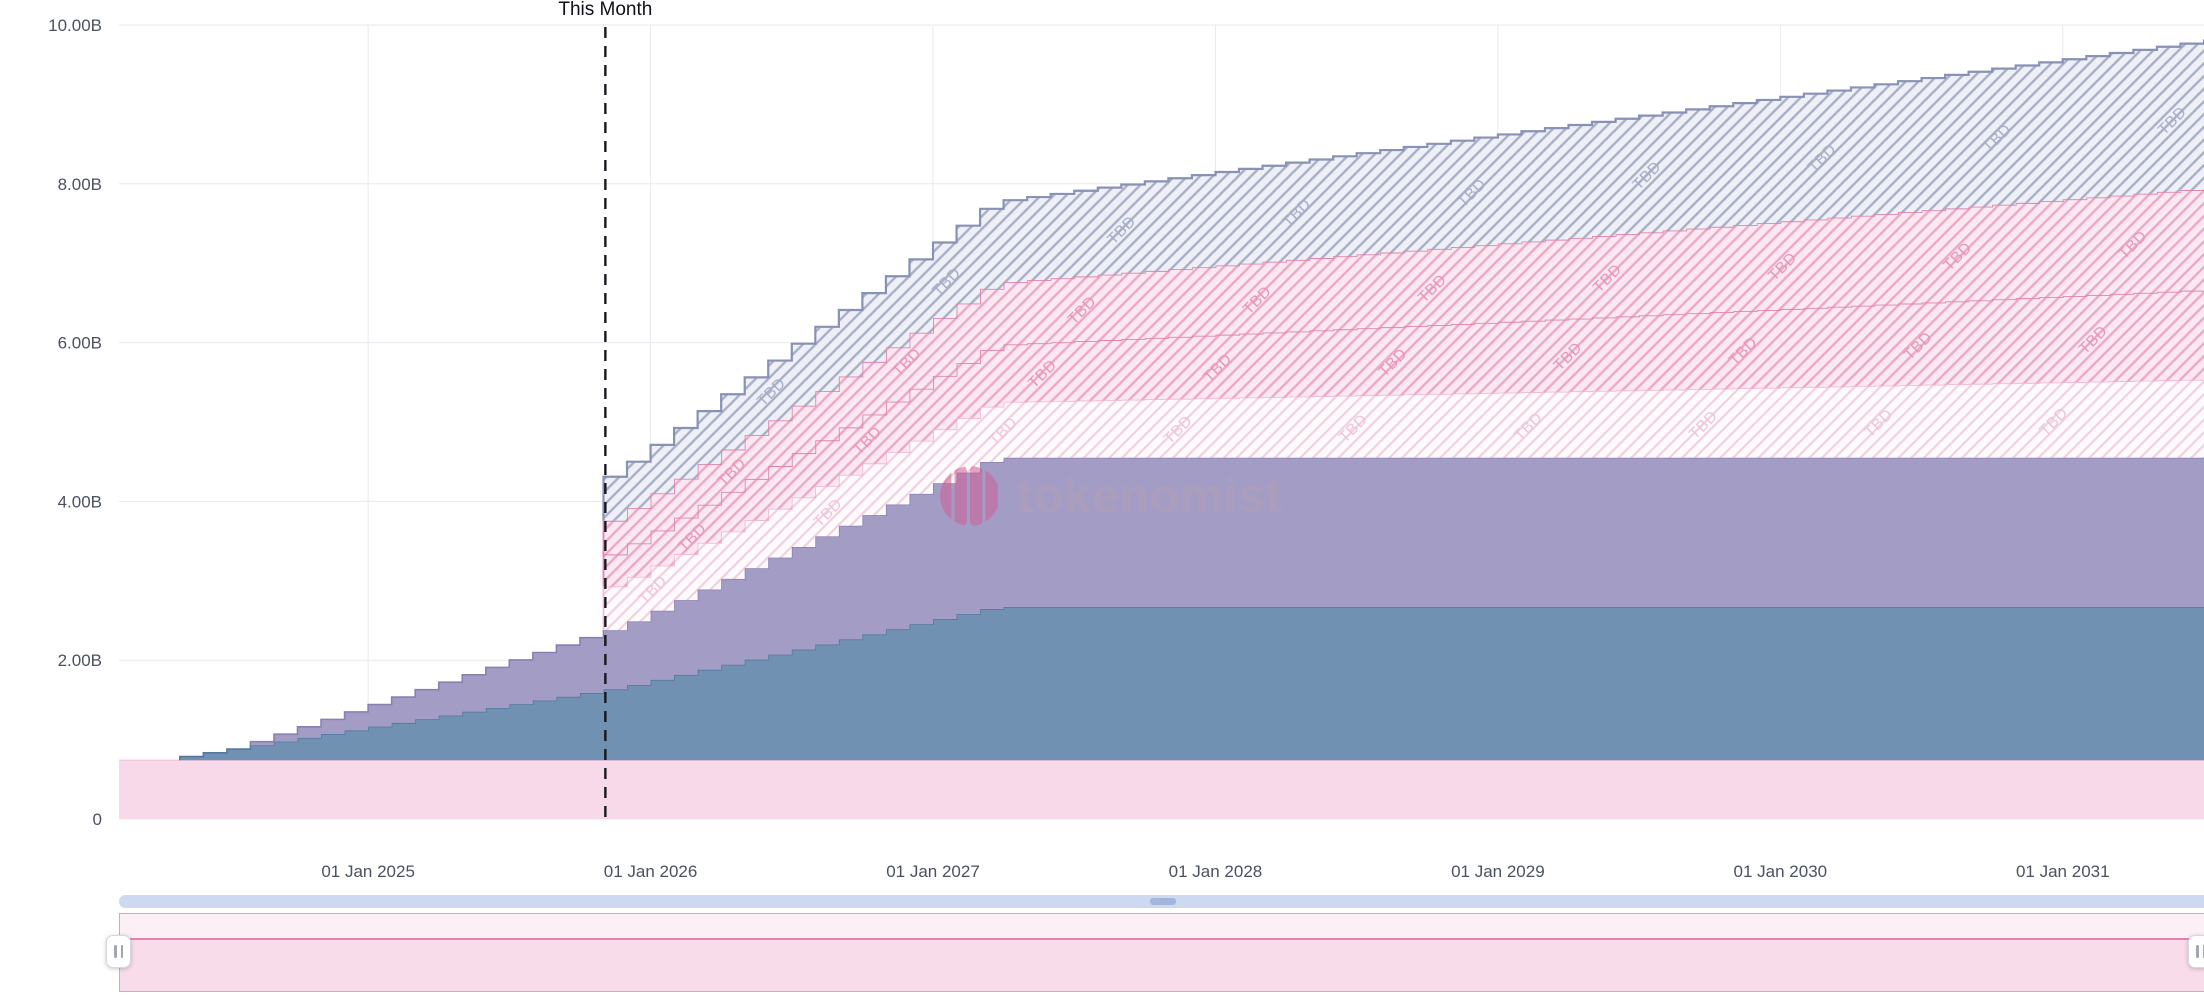 Image resolution: width=2204 pixels, height=995 pixels. What do you see at coordinates (1156, 789) in the screenshot?
I see `series-area-pink-base` at bounding box center [1156, 789].